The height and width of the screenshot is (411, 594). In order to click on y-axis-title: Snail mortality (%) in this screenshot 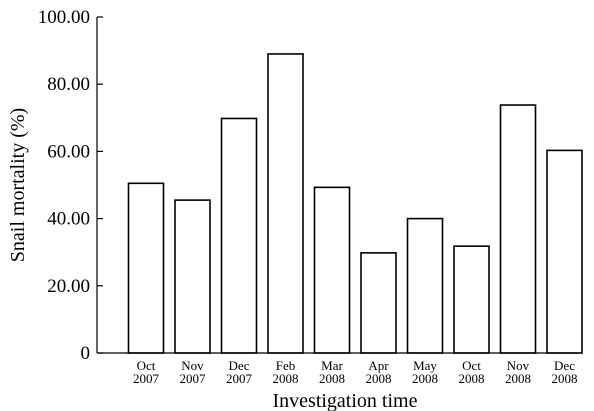, I will do `click(18, 185)`.